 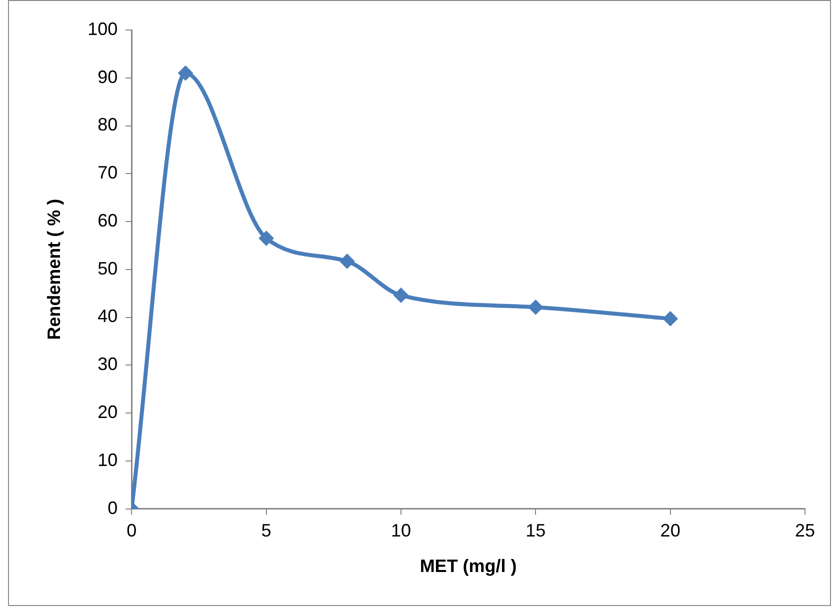 I want to click on y-tick-label: 50, so click(x=108, y=268).